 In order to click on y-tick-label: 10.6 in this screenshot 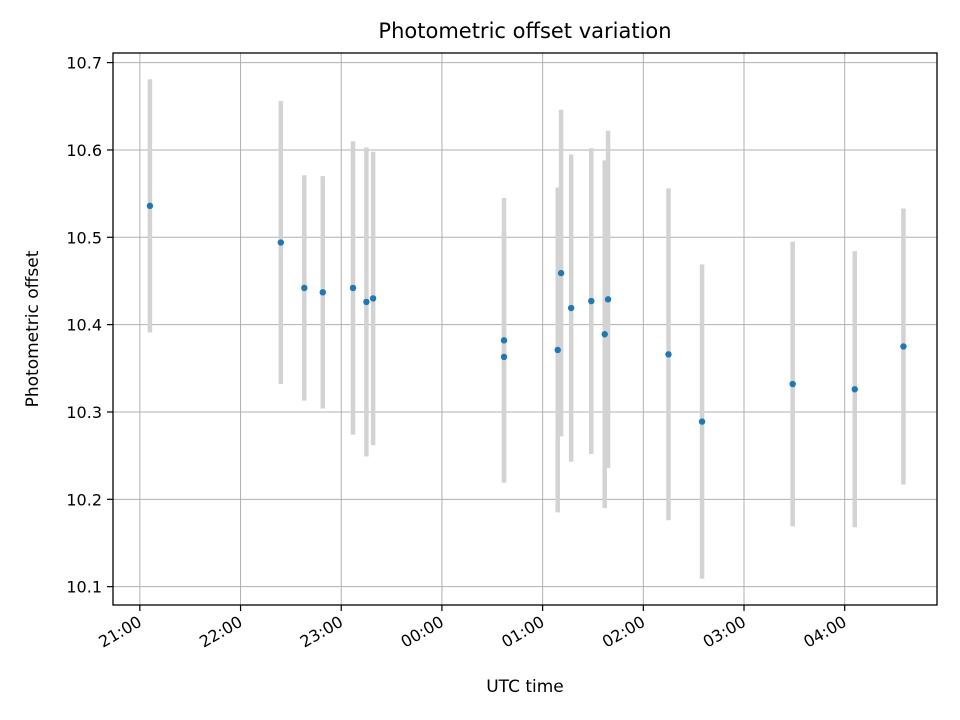, I will do `click(84, 150)`.